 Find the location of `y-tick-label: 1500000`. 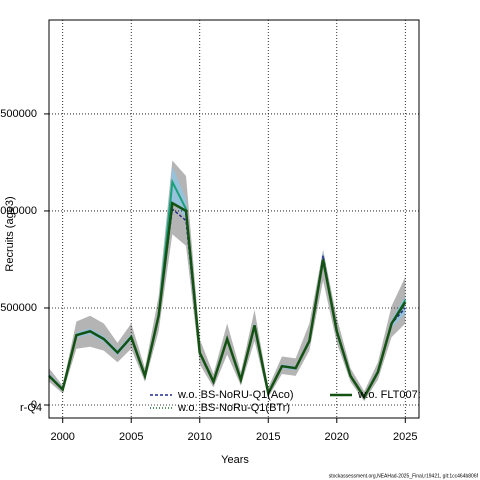

y-tick-label: 1500000 is located at coordinates (18, 114).